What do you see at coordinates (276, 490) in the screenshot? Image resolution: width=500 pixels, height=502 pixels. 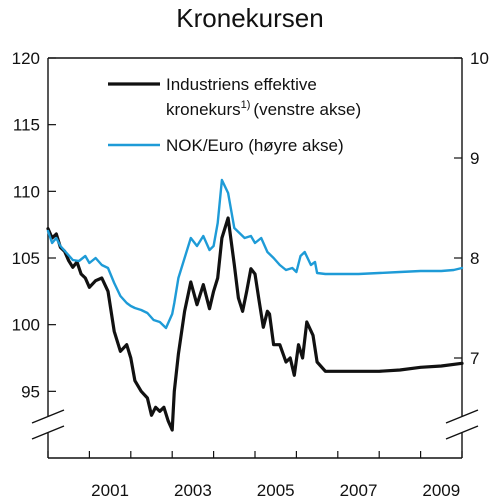 I see `x-tick-label-2005: 2005` at bounding box center [276, 490].